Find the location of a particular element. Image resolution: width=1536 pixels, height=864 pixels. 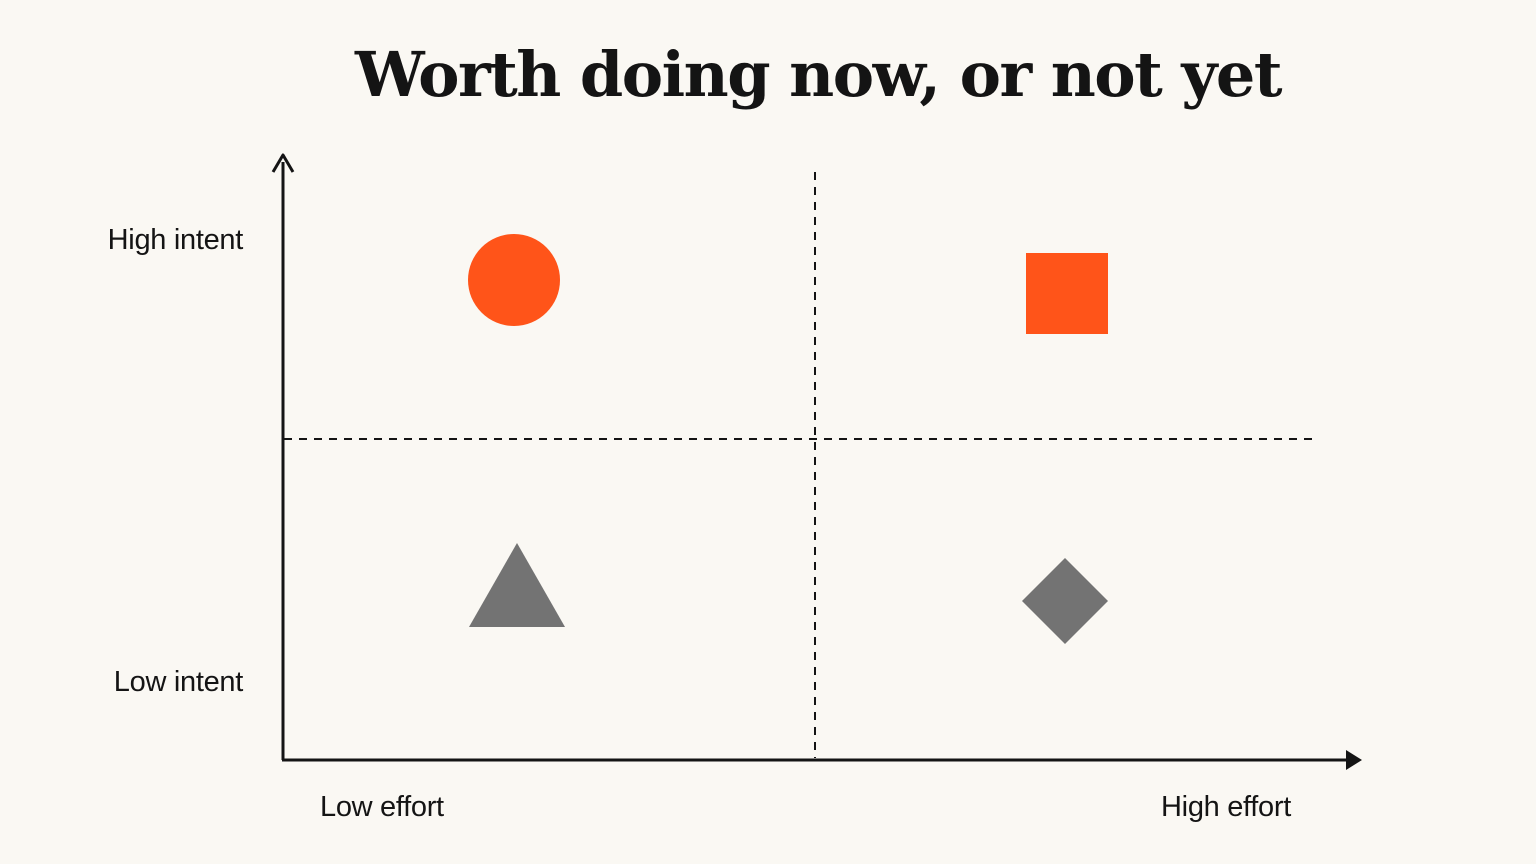

x-axis-high-label: High effort is located at coordinates (1226, 807).